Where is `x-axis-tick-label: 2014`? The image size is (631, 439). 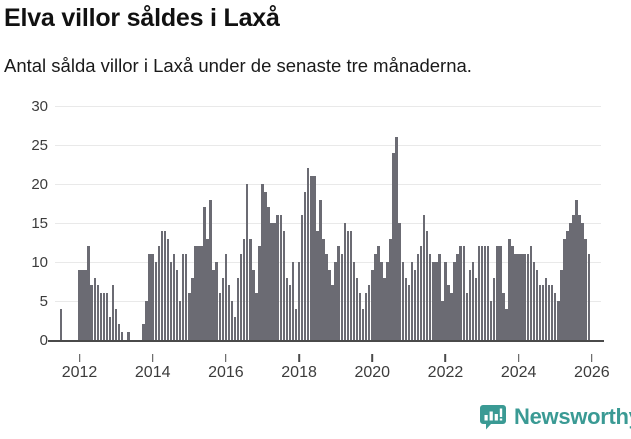 x-axis-tick-label: 2014 is located at coordinates (152, 372).